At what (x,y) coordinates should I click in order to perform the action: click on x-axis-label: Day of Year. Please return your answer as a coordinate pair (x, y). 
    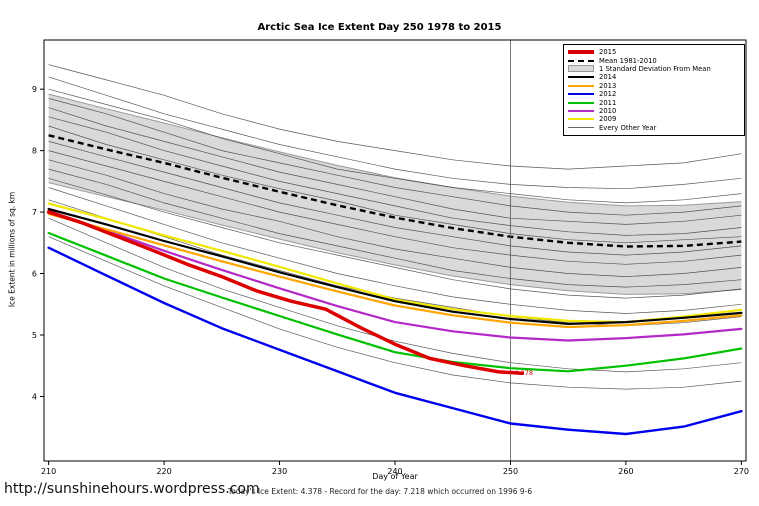
    Looking at the image, I should click on (395, 476).